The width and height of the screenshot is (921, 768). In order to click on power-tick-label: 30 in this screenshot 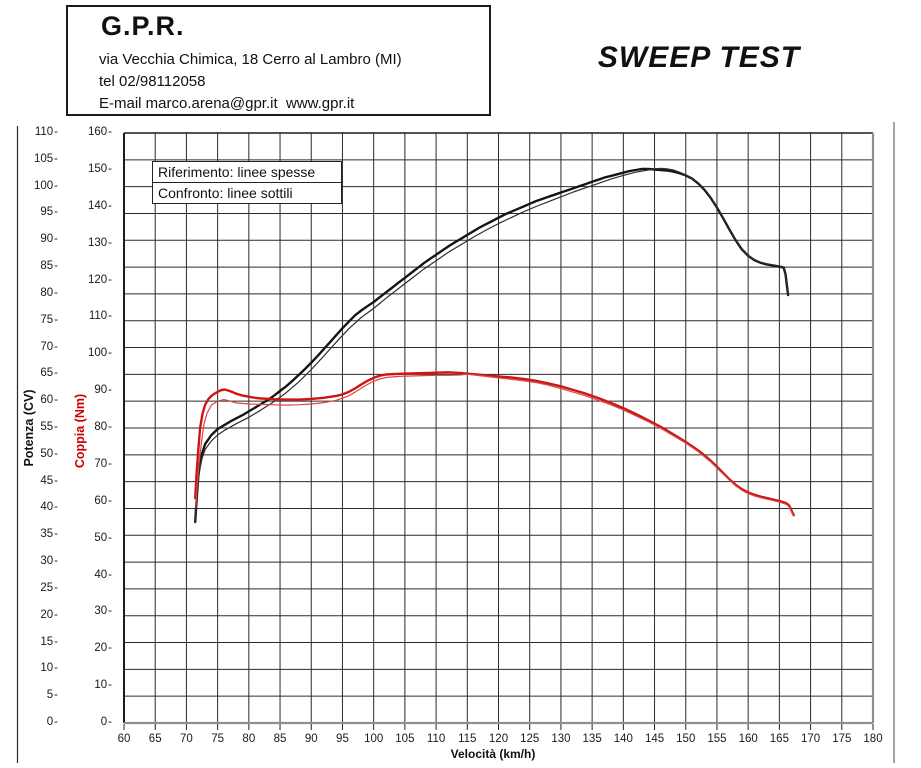, I will do `click(42, 561)`.